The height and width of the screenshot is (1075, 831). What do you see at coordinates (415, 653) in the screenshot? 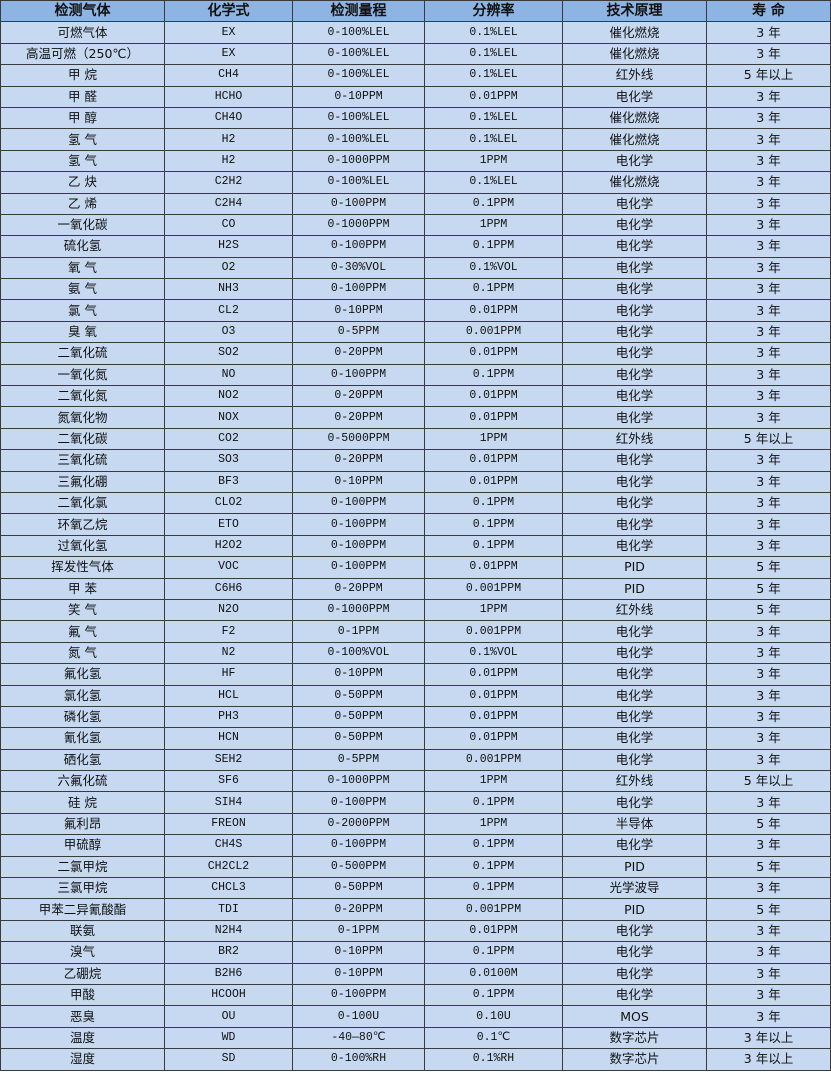
I see `table-row: 氮 气 N2 0-100%VOL 0.1%VOL 电化学 3 年` at bounding box center [415, 653].